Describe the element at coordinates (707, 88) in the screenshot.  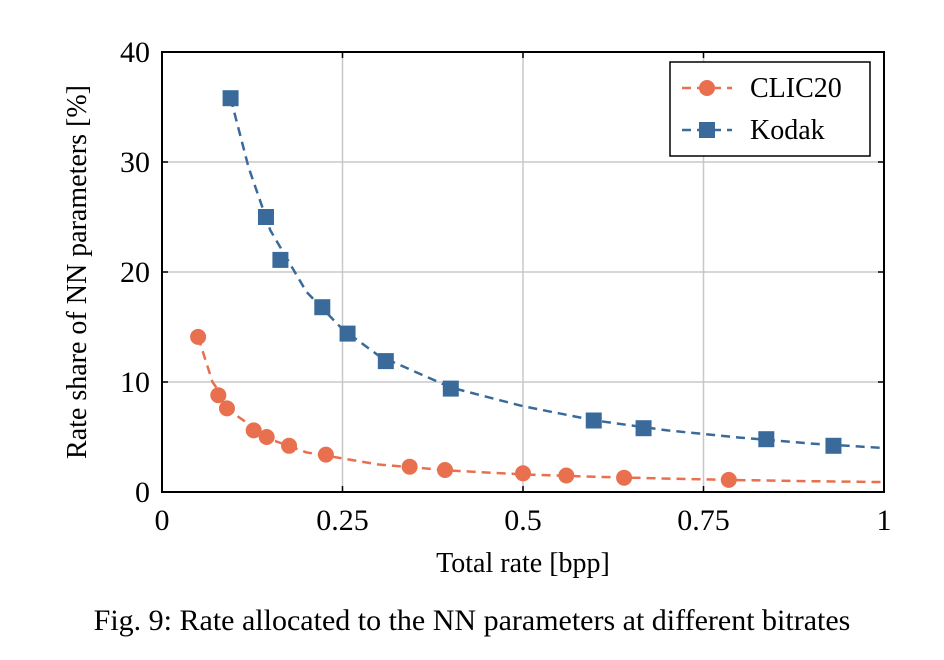
I see `clic20-legend-marker` at that location.